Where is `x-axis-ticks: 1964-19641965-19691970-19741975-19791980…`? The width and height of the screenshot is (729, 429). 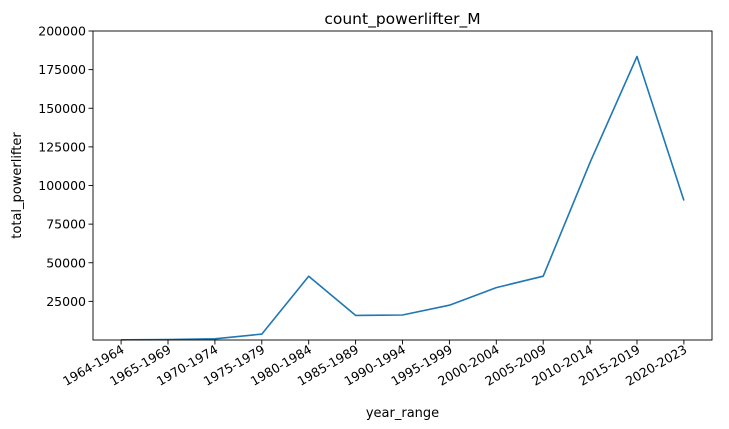 x-axis-ticks: 1964-19641965-19691970-19741975-19791980… is located at coordinates (374, 364).